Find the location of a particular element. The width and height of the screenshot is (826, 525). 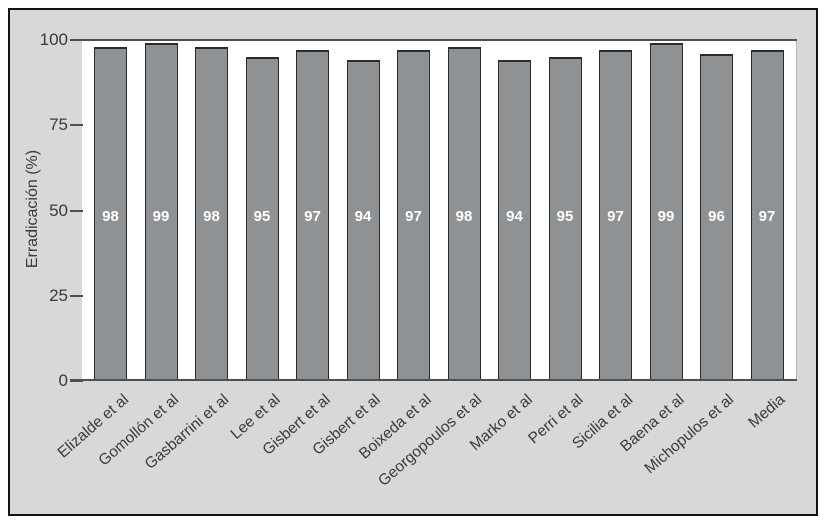

bar-value-label: 96 is located at coordinates (716, 216).